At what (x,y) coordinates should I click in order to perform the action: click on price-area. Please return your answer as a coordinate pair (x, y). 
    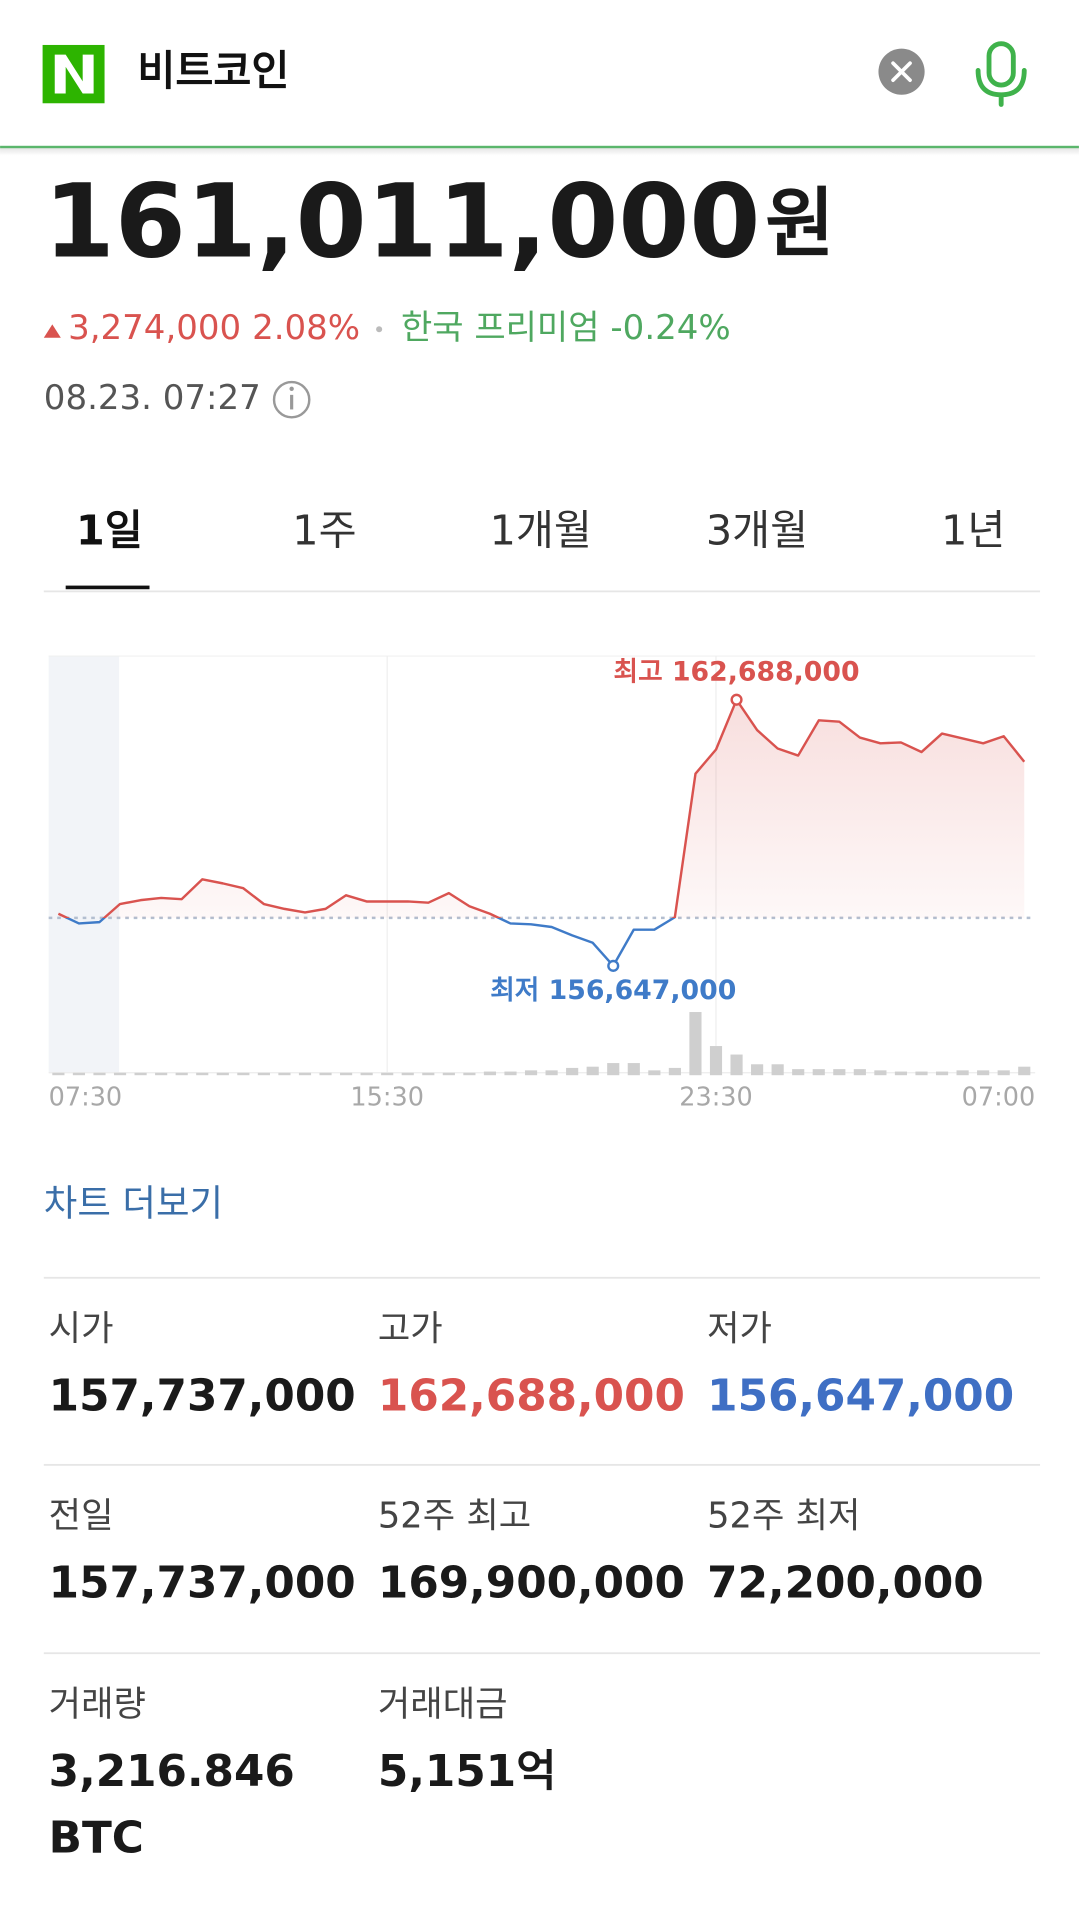
    Looking at the image, I should click on (541, 832).